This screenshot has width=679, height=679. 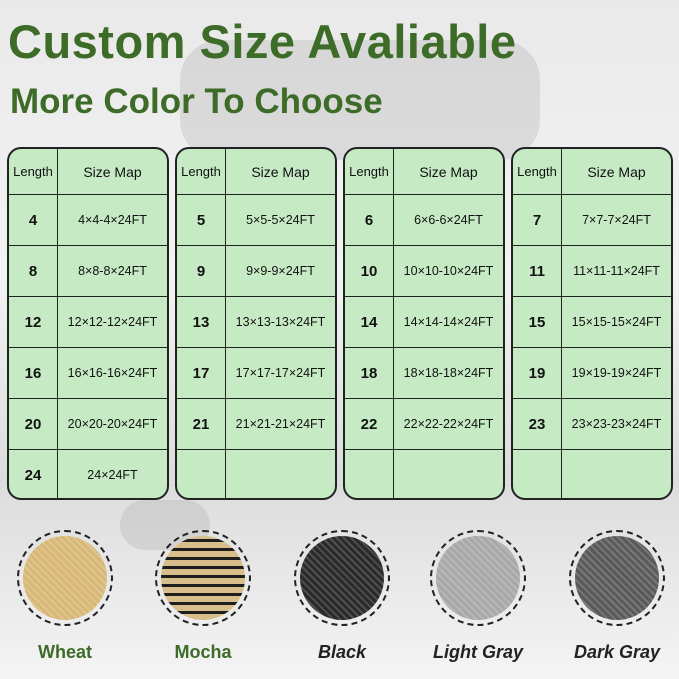 I want to click on size-cell: 11×11-11×24FT, so click(x=616, y=271).